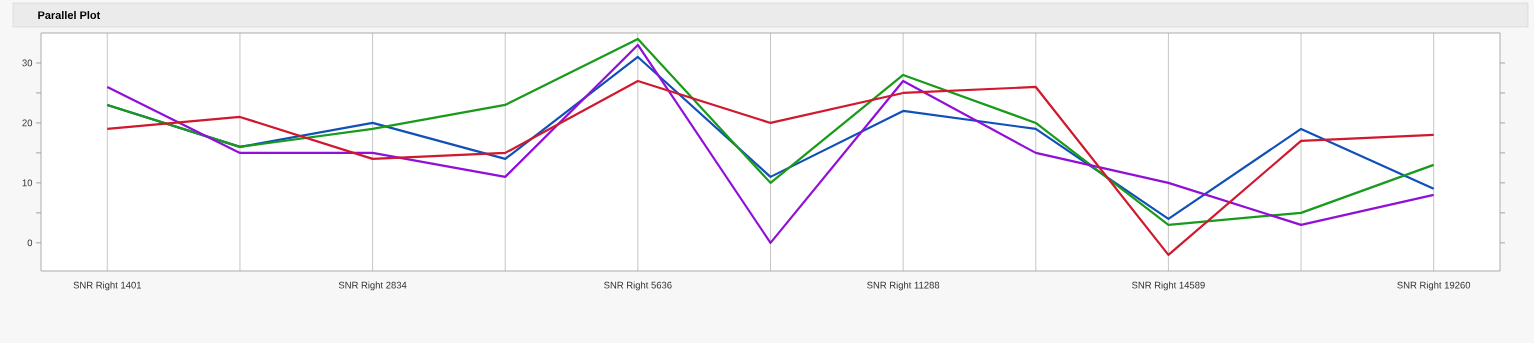 The height and width of the screenshot is (343, 1534). What do you see at coordinates (1434, 286) in the screenshot?
I see `x-tick-label: SNR Right 19260` at bounding box center [1434, 286].